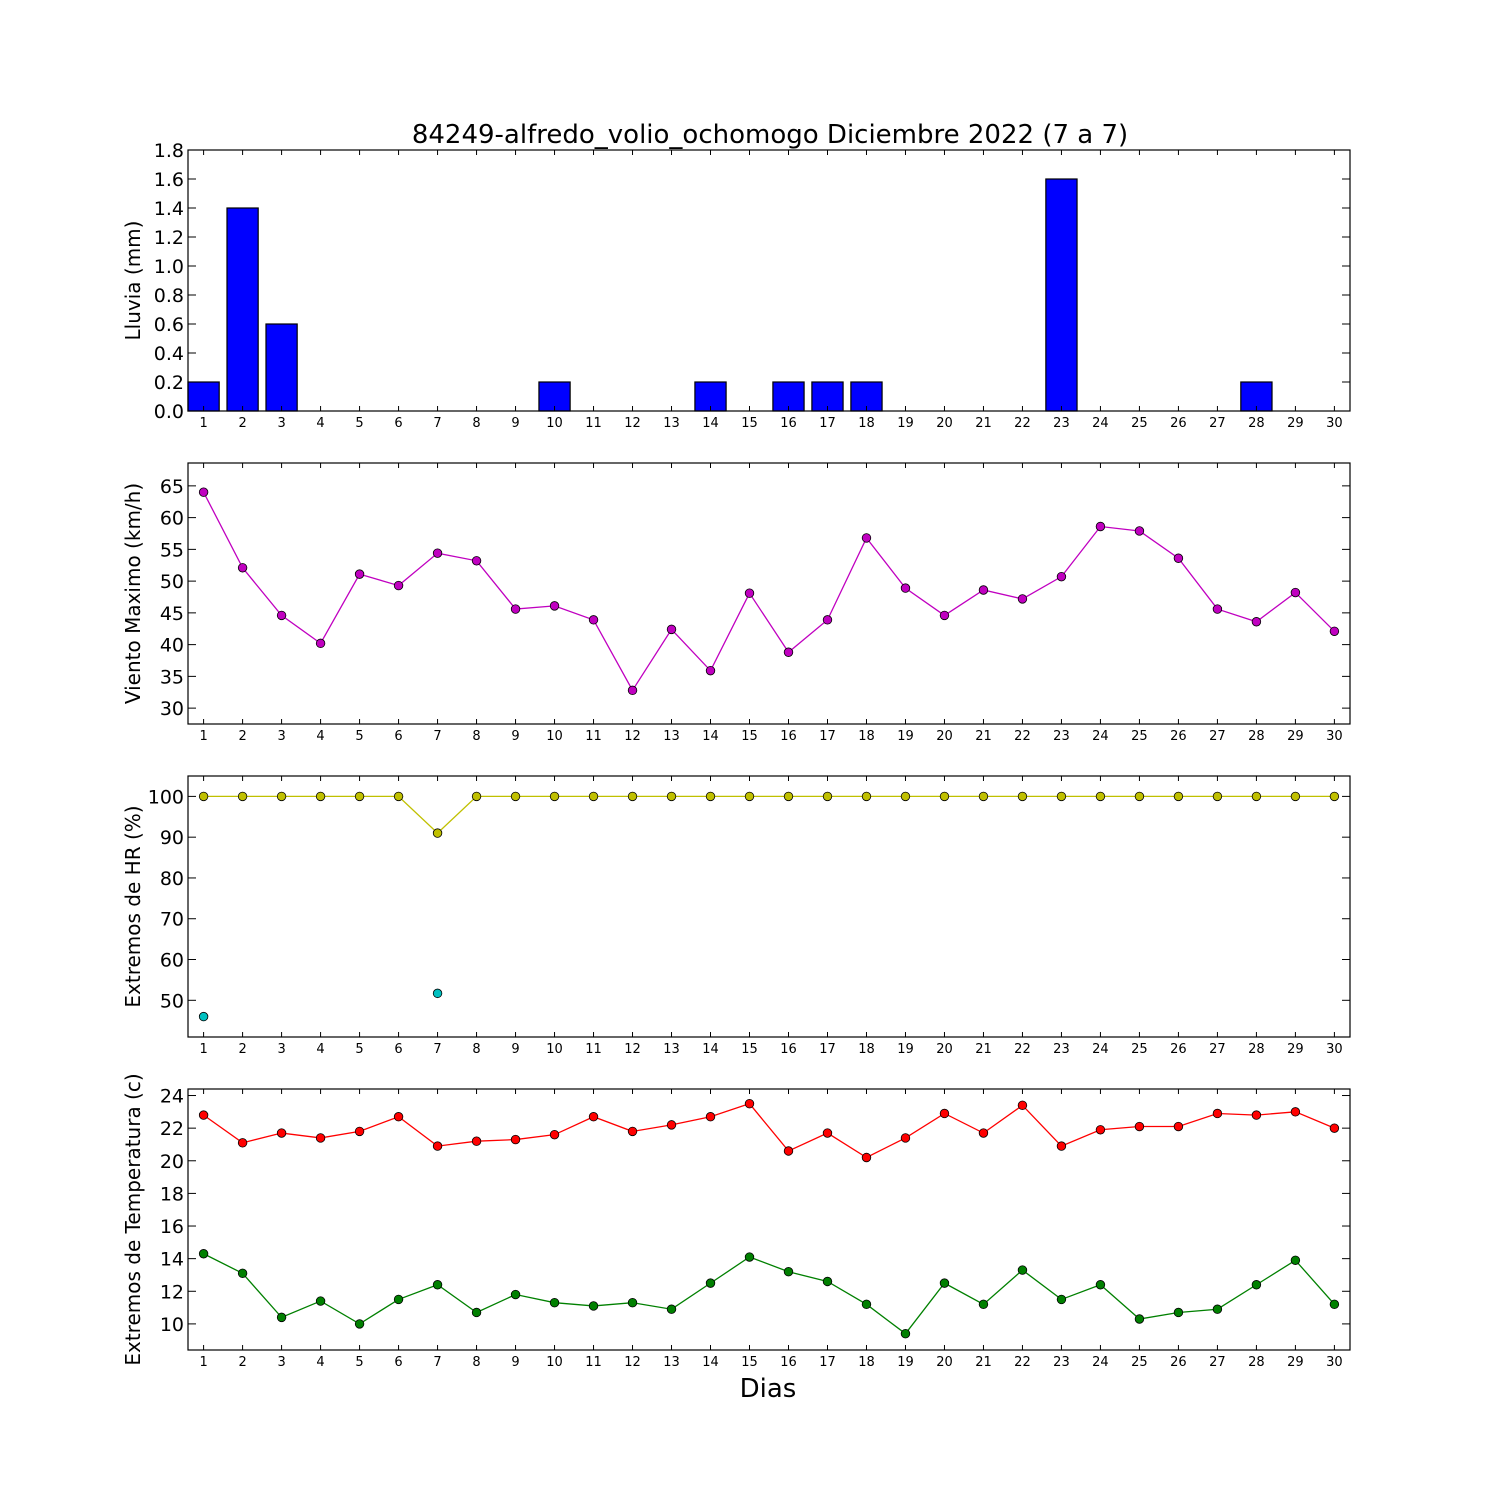 This screenshot has height=1500, width=1500. Describe the element at coordinates (172, 487) in the screenshot. I see `y-tick-label: 65` at that location.